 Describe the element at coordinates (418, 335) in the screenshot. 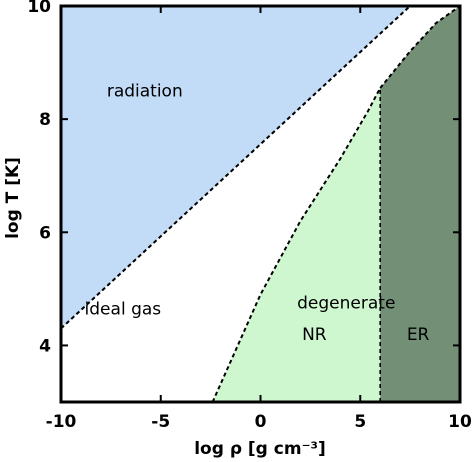

I see `region-label-er: ER` at that location.